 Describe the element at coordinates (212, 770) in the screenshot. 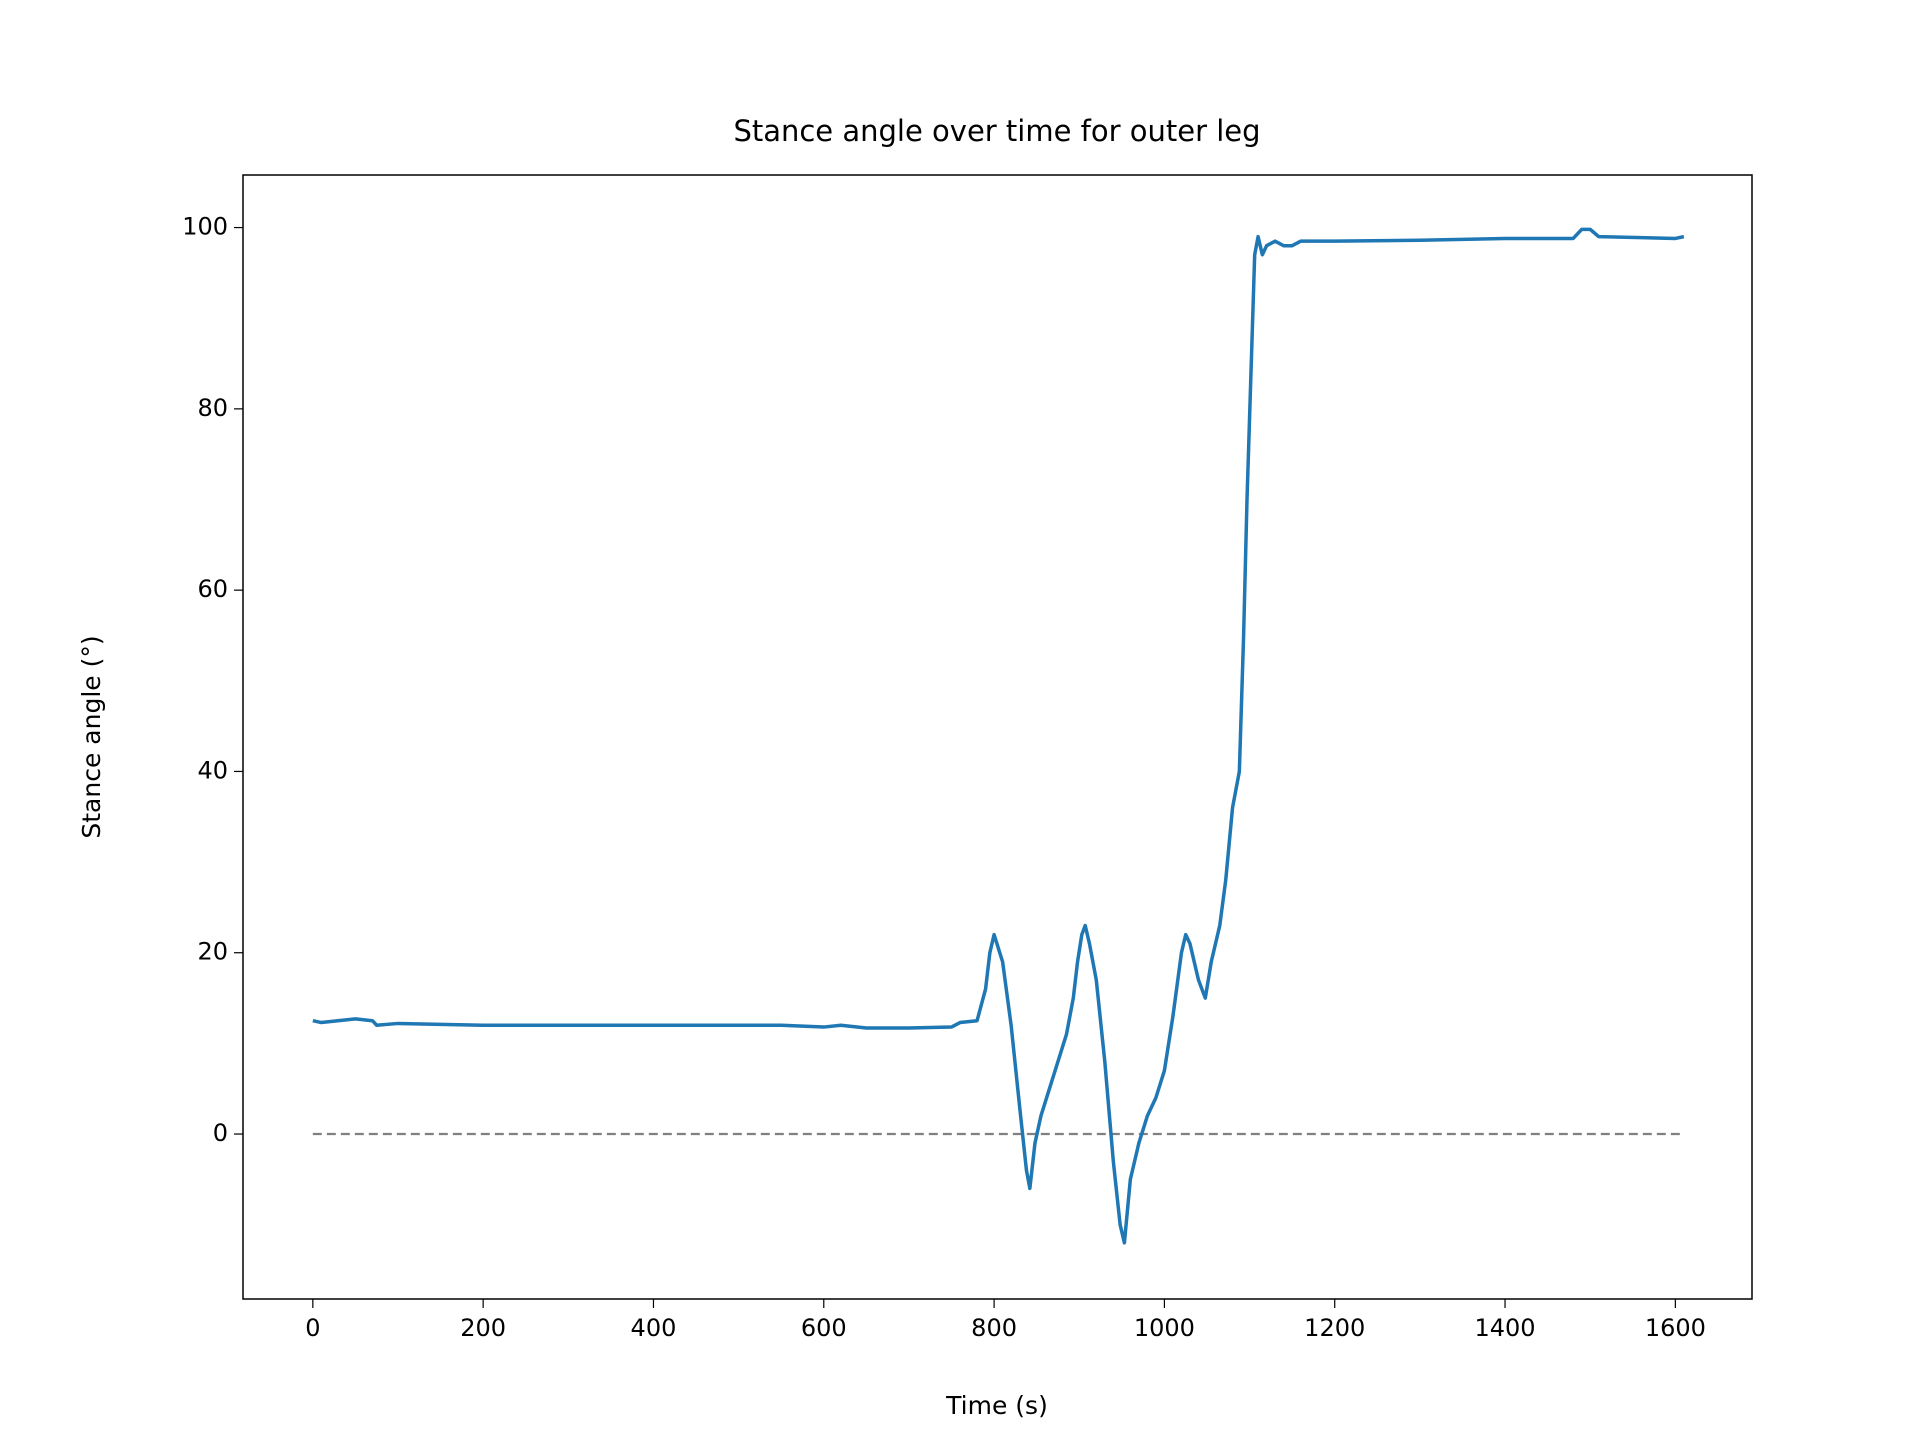

I see `y-tick-label: 40` at that location.